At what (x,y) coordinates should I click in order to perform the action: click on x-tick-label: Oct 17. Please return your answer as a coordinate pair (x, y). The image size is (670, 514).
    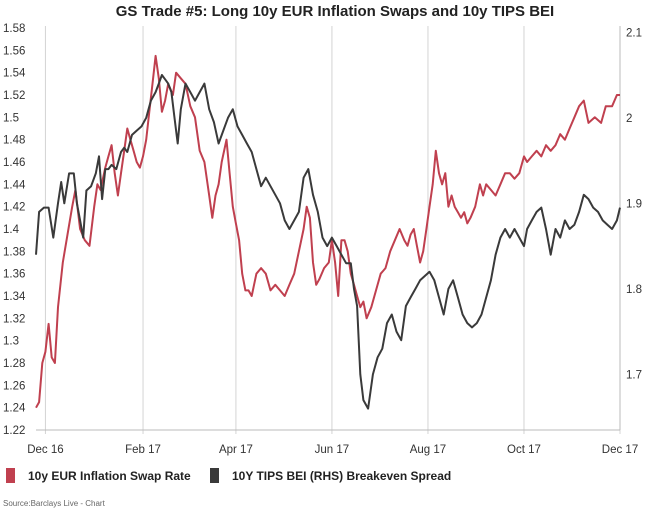
    Looking at the image, I should click on (524, 450).